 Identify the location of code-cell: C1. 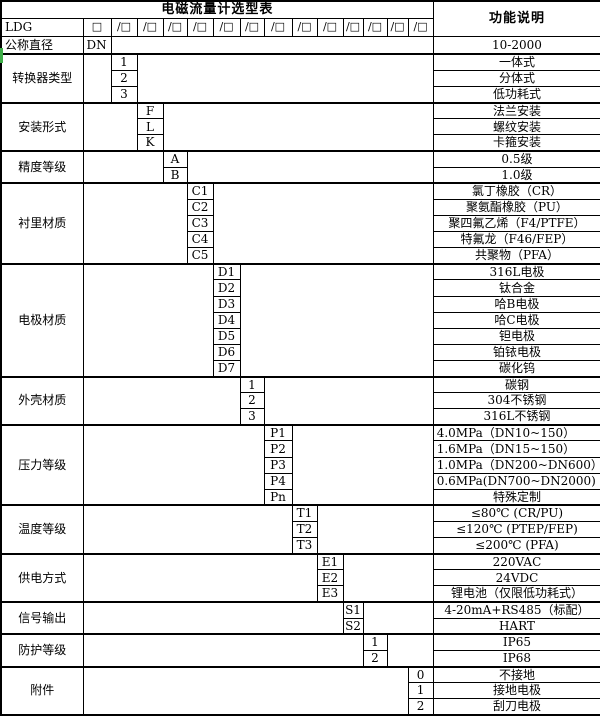
(200, 191).